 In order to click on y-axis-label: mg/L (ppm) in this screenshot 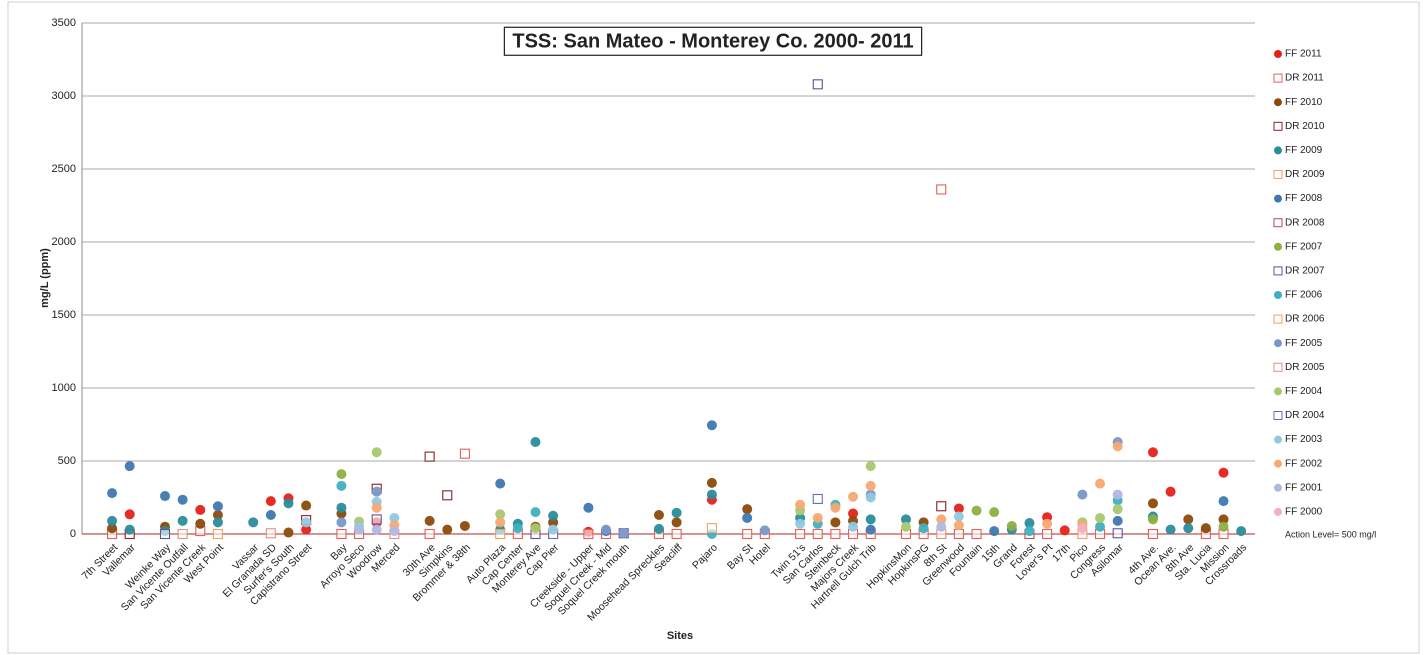, I will do `click(45, 278)`.